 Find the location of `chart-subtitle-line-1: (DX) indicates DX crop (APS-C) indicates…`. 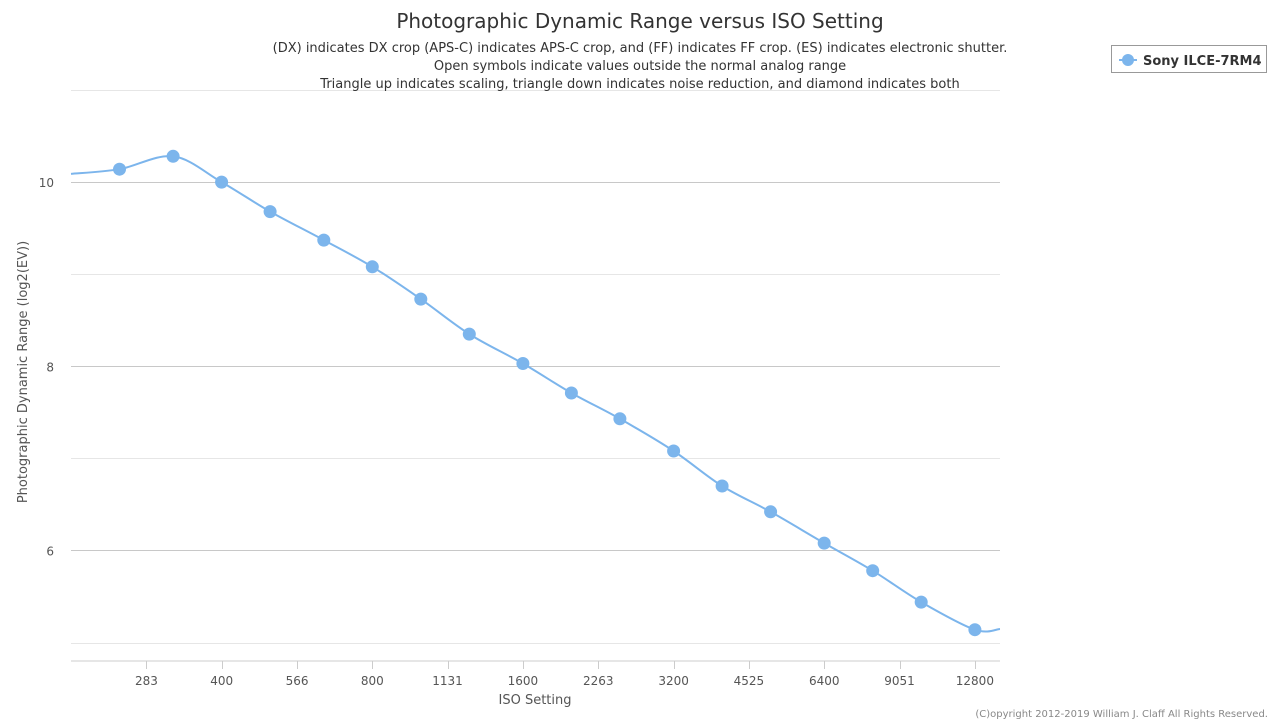

chart-subtitle-line-1: (DX) indicates DX crop (APS-C) indicates… is located at coordinates (640, 48).